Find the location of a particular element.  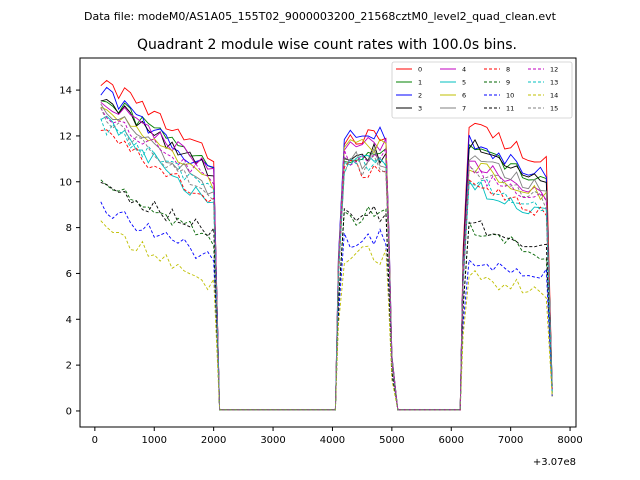

x-tick-label: 3000 is located at coordinates (272, 440).